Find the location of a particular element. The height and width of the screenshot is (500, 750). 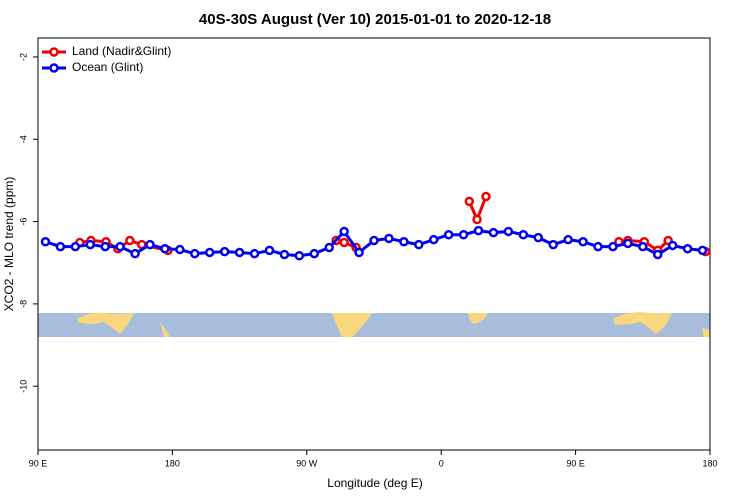

x-axis-label: Longitude (deg E) is located at coordinates (374, 483).